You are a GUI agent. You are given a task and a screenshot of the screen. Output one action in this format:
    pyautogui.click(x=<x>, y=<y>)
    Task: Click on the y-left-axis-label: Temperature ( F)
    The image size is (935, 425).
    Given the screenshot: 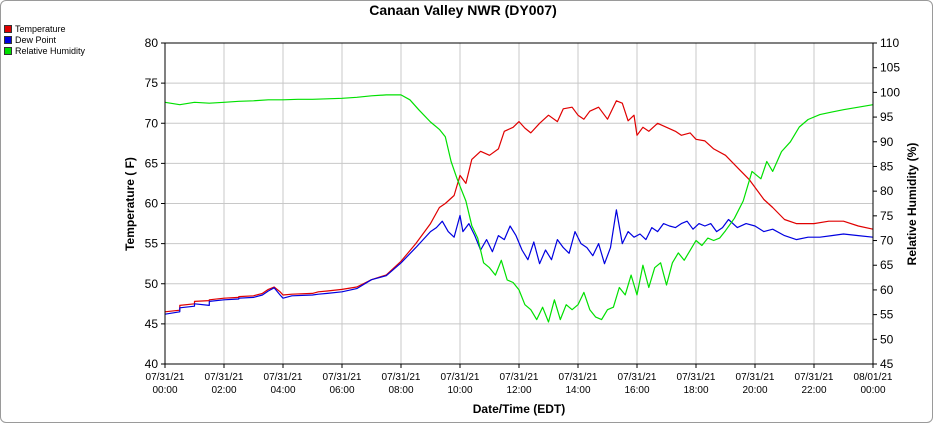 What is the action you would take?
    pyautogui.click(x=130, y=204)
    